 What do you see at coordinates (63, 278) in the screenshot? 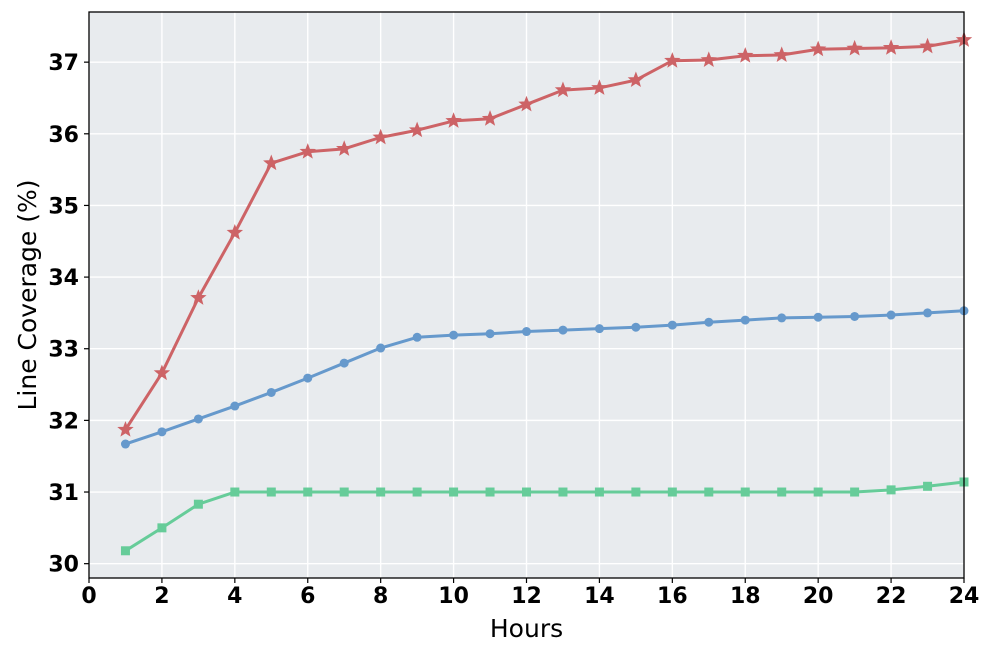
I see `y-tick-label: 34` at bounding box center [63, 278].